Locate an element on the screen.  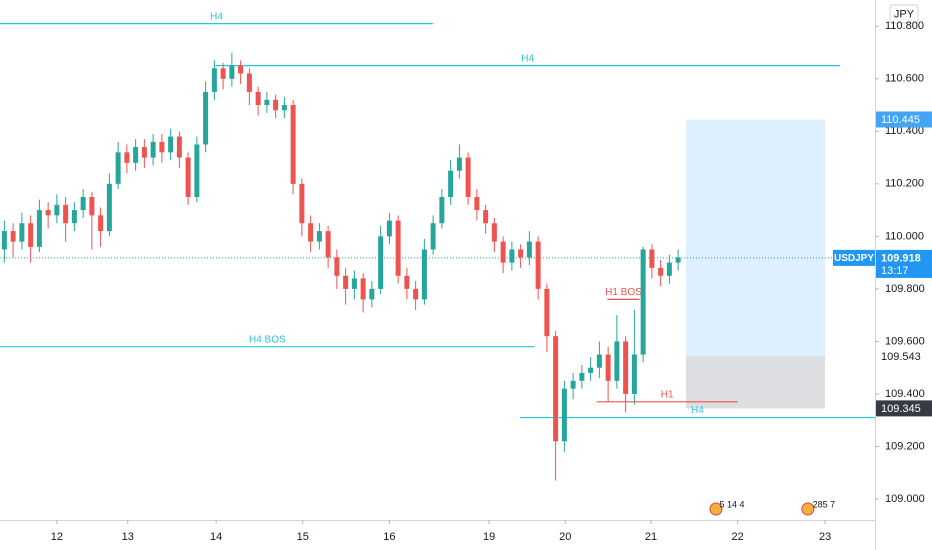
level-label: H1 is located at coordinates (667, 394).